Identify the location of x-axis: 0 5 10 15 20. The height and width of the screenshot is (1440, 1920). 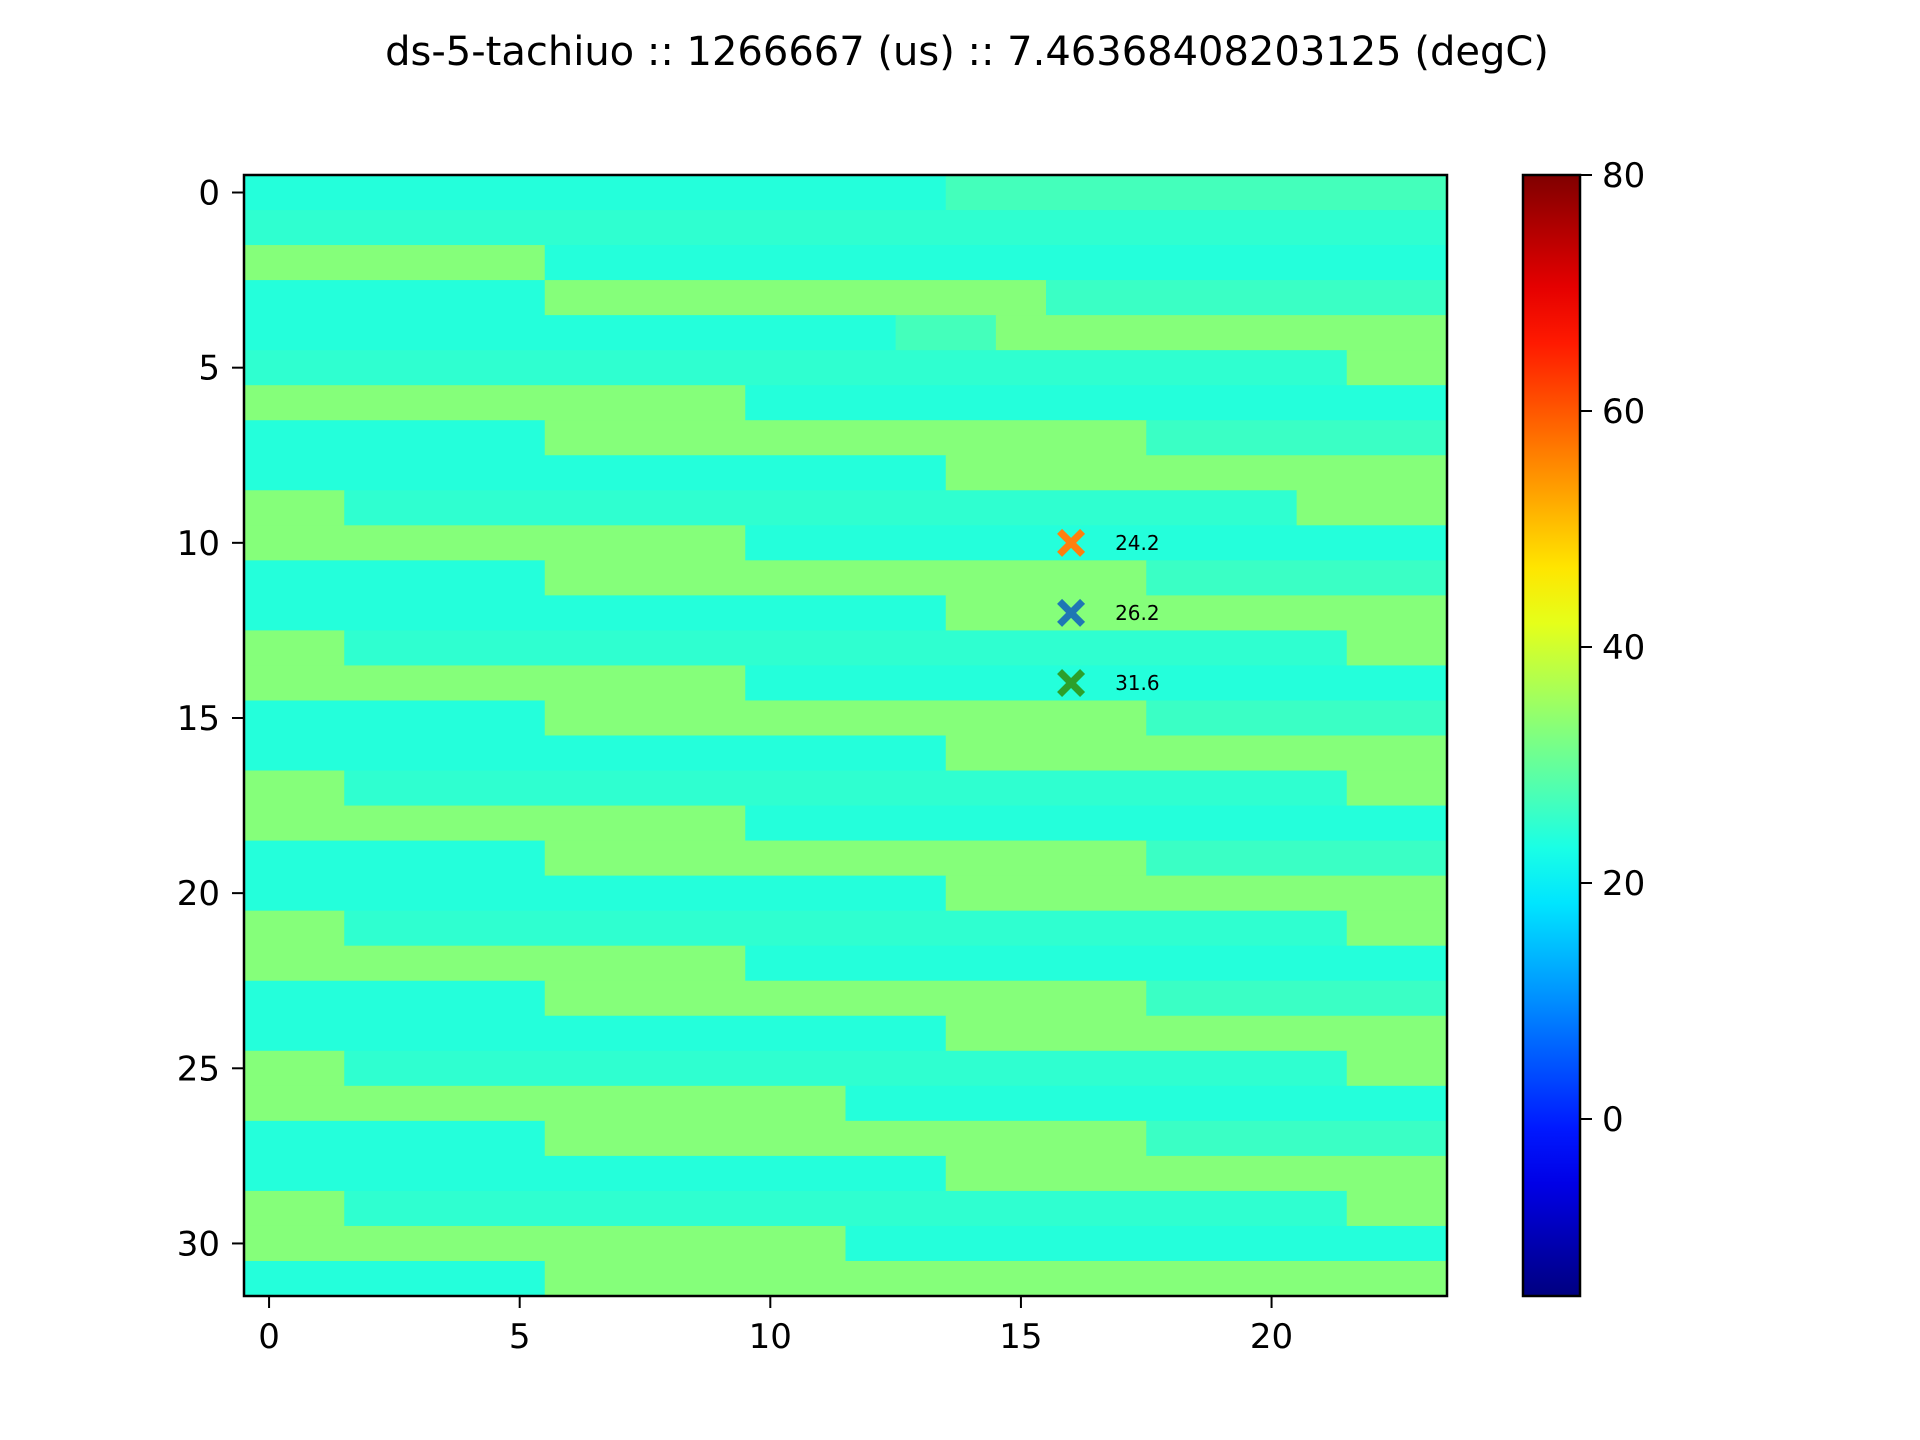
(775, 1326).